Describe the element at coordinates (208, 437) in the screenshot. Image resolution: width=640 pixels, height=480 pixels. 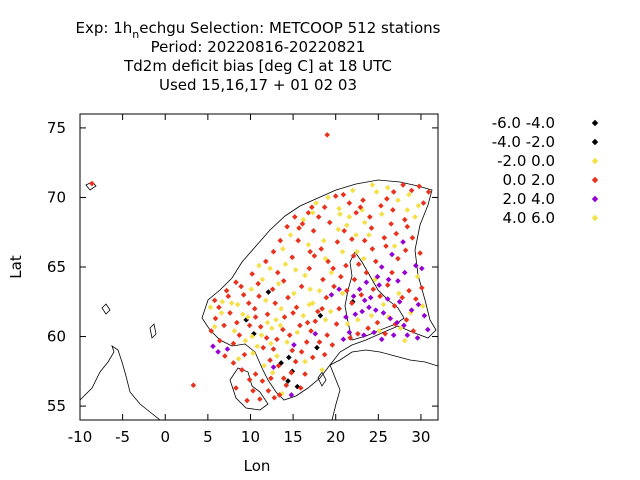
I see `x-tick-label: 5` at that location.